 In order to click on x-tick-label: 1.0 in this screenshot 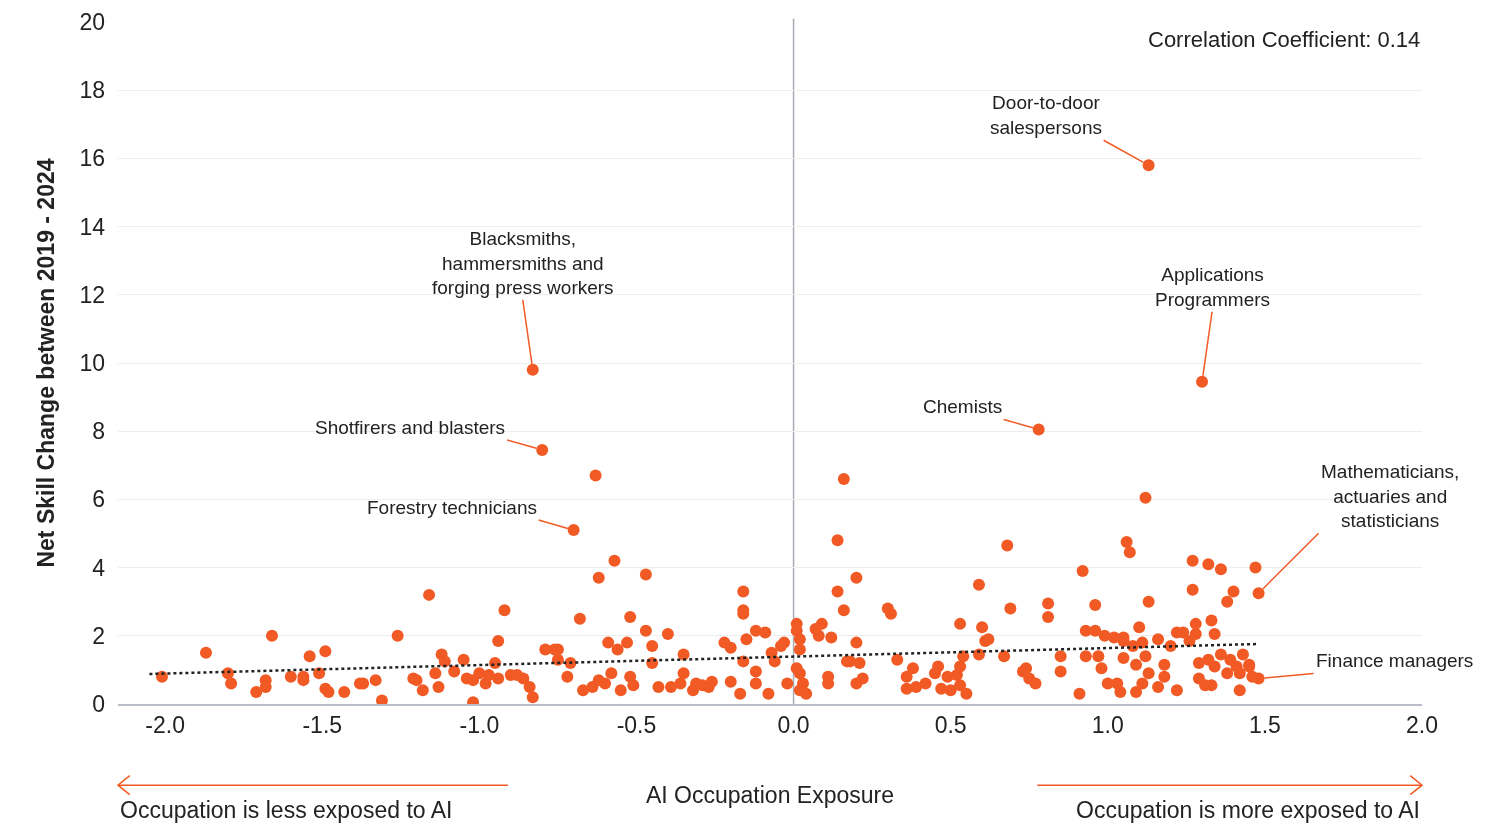, I will do `click(1107, 725)`.